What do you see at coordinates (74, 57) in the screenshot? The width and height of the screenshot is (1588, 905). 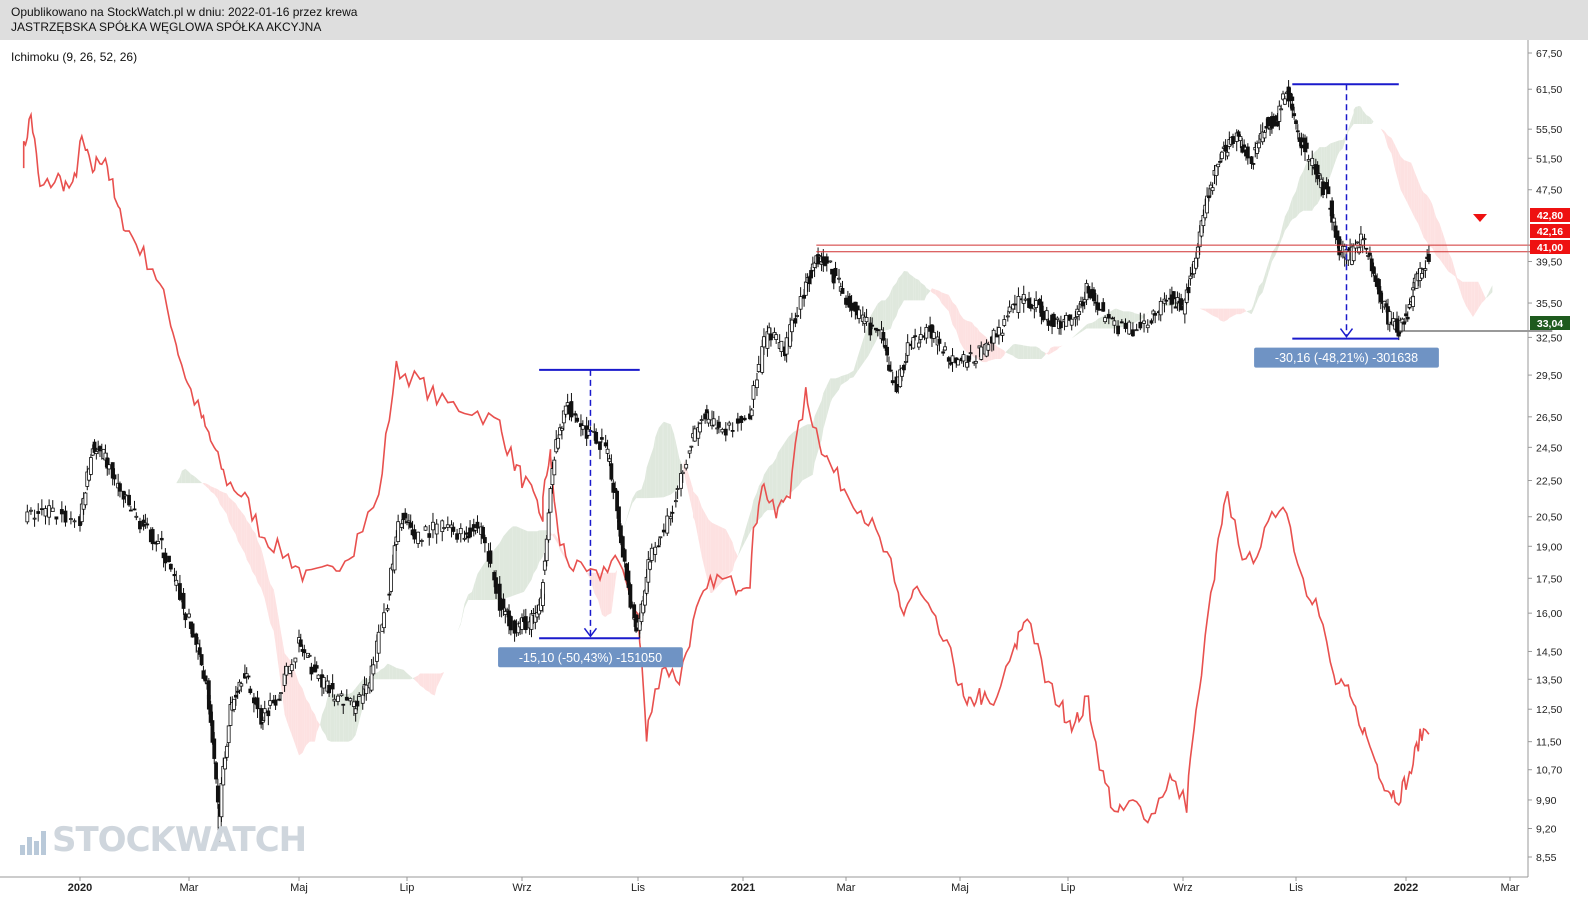 I see `indicator-label: Ichimoku (9, 26, 52, 26)` at bounding box center [74, 57].